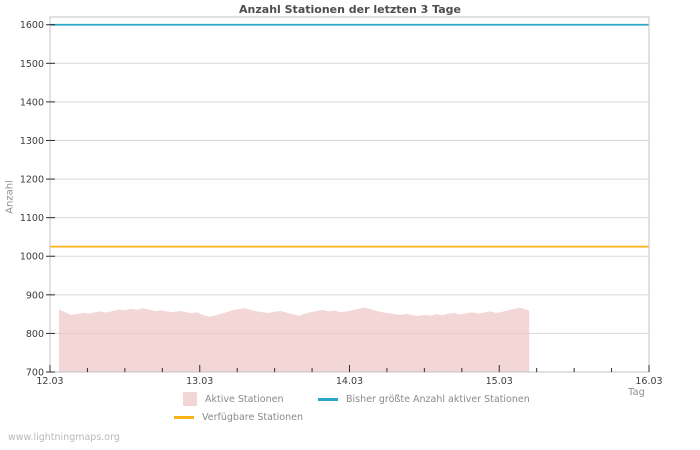 This screenshot has width=700, height=450. What do you see at coordinates (32, 102) in the screenshot?
I see `svg-text: 1400` at bounding box center [32, 102].